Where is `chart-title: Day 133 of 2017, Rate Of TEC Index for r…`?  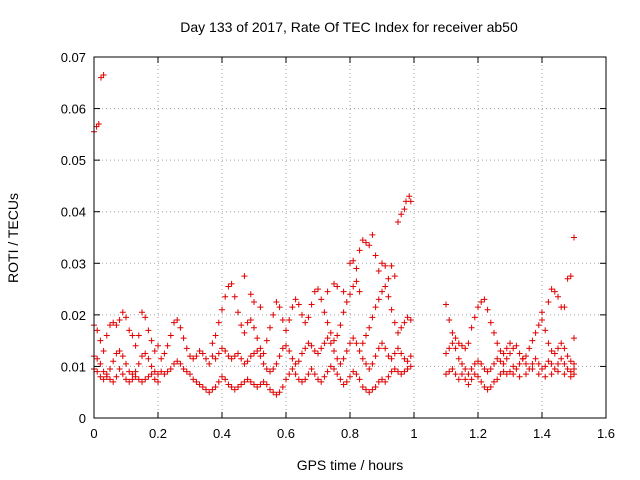 chart-title: Day 133 of 2017, Rate Of TEC Index for r… is located at coordinates (349, 27).